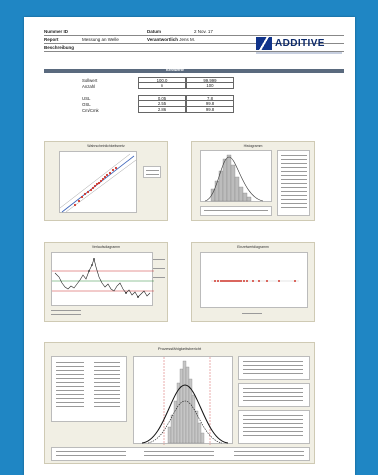 Image resolution: width=378 pixels, height=475 pixels. Describe the element at coordinates (293, 183) in the screenshot. I see `stats-box` at that location.